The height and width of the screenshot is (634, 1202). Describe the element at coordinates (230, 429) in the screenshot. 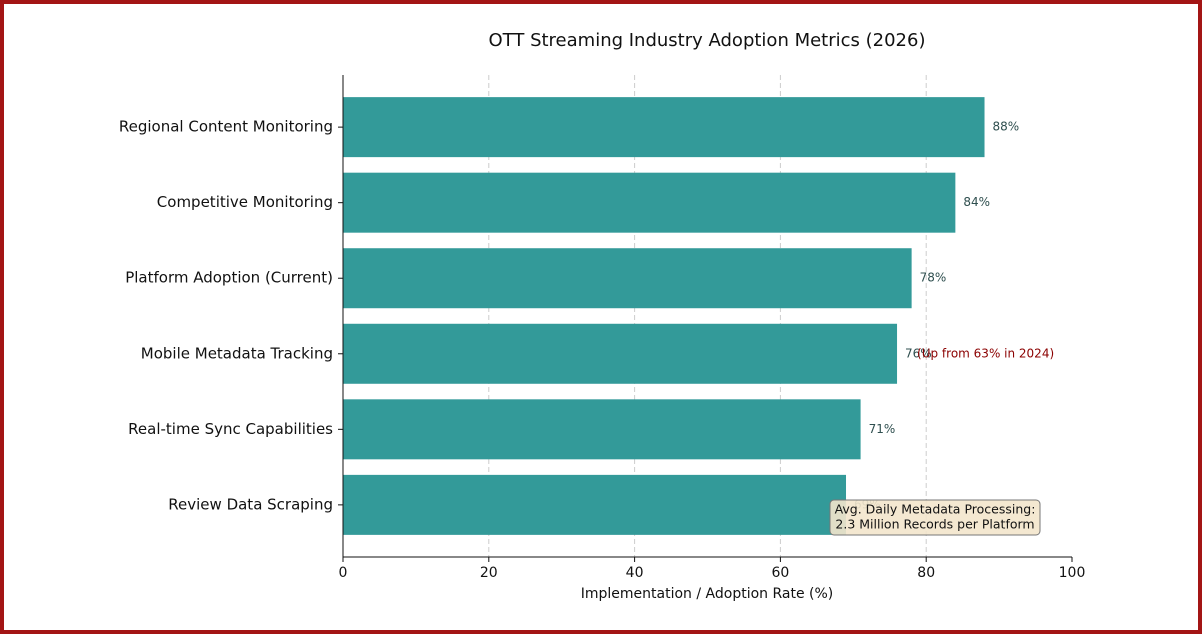

I see `y-tick-label: Real-time Sync Capabilities` at that location.